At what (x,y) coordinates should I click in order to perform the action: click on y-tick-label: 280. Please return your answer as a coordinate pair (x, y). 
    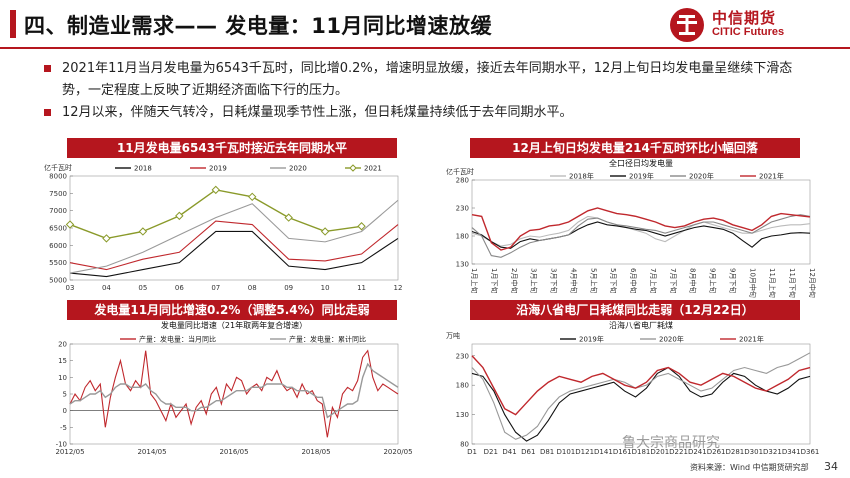
    Looking at the image, I should click on (462, 181).